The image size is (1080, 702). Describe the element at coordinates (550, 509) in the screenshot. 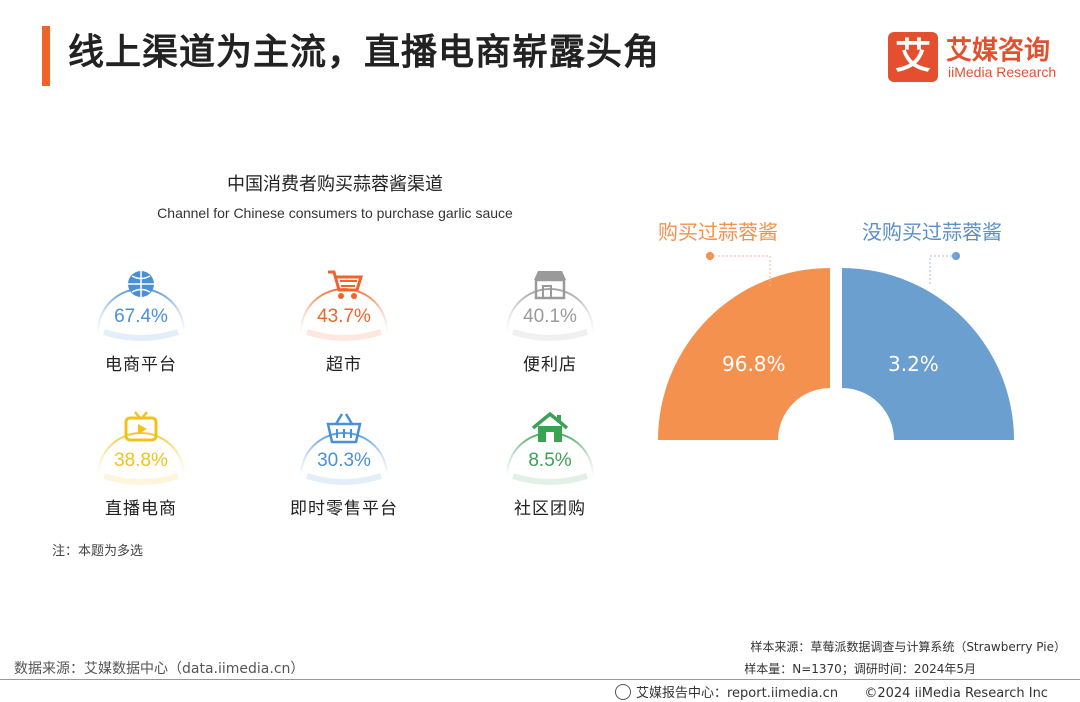

I see `channel-label: 社区团购` at that location.